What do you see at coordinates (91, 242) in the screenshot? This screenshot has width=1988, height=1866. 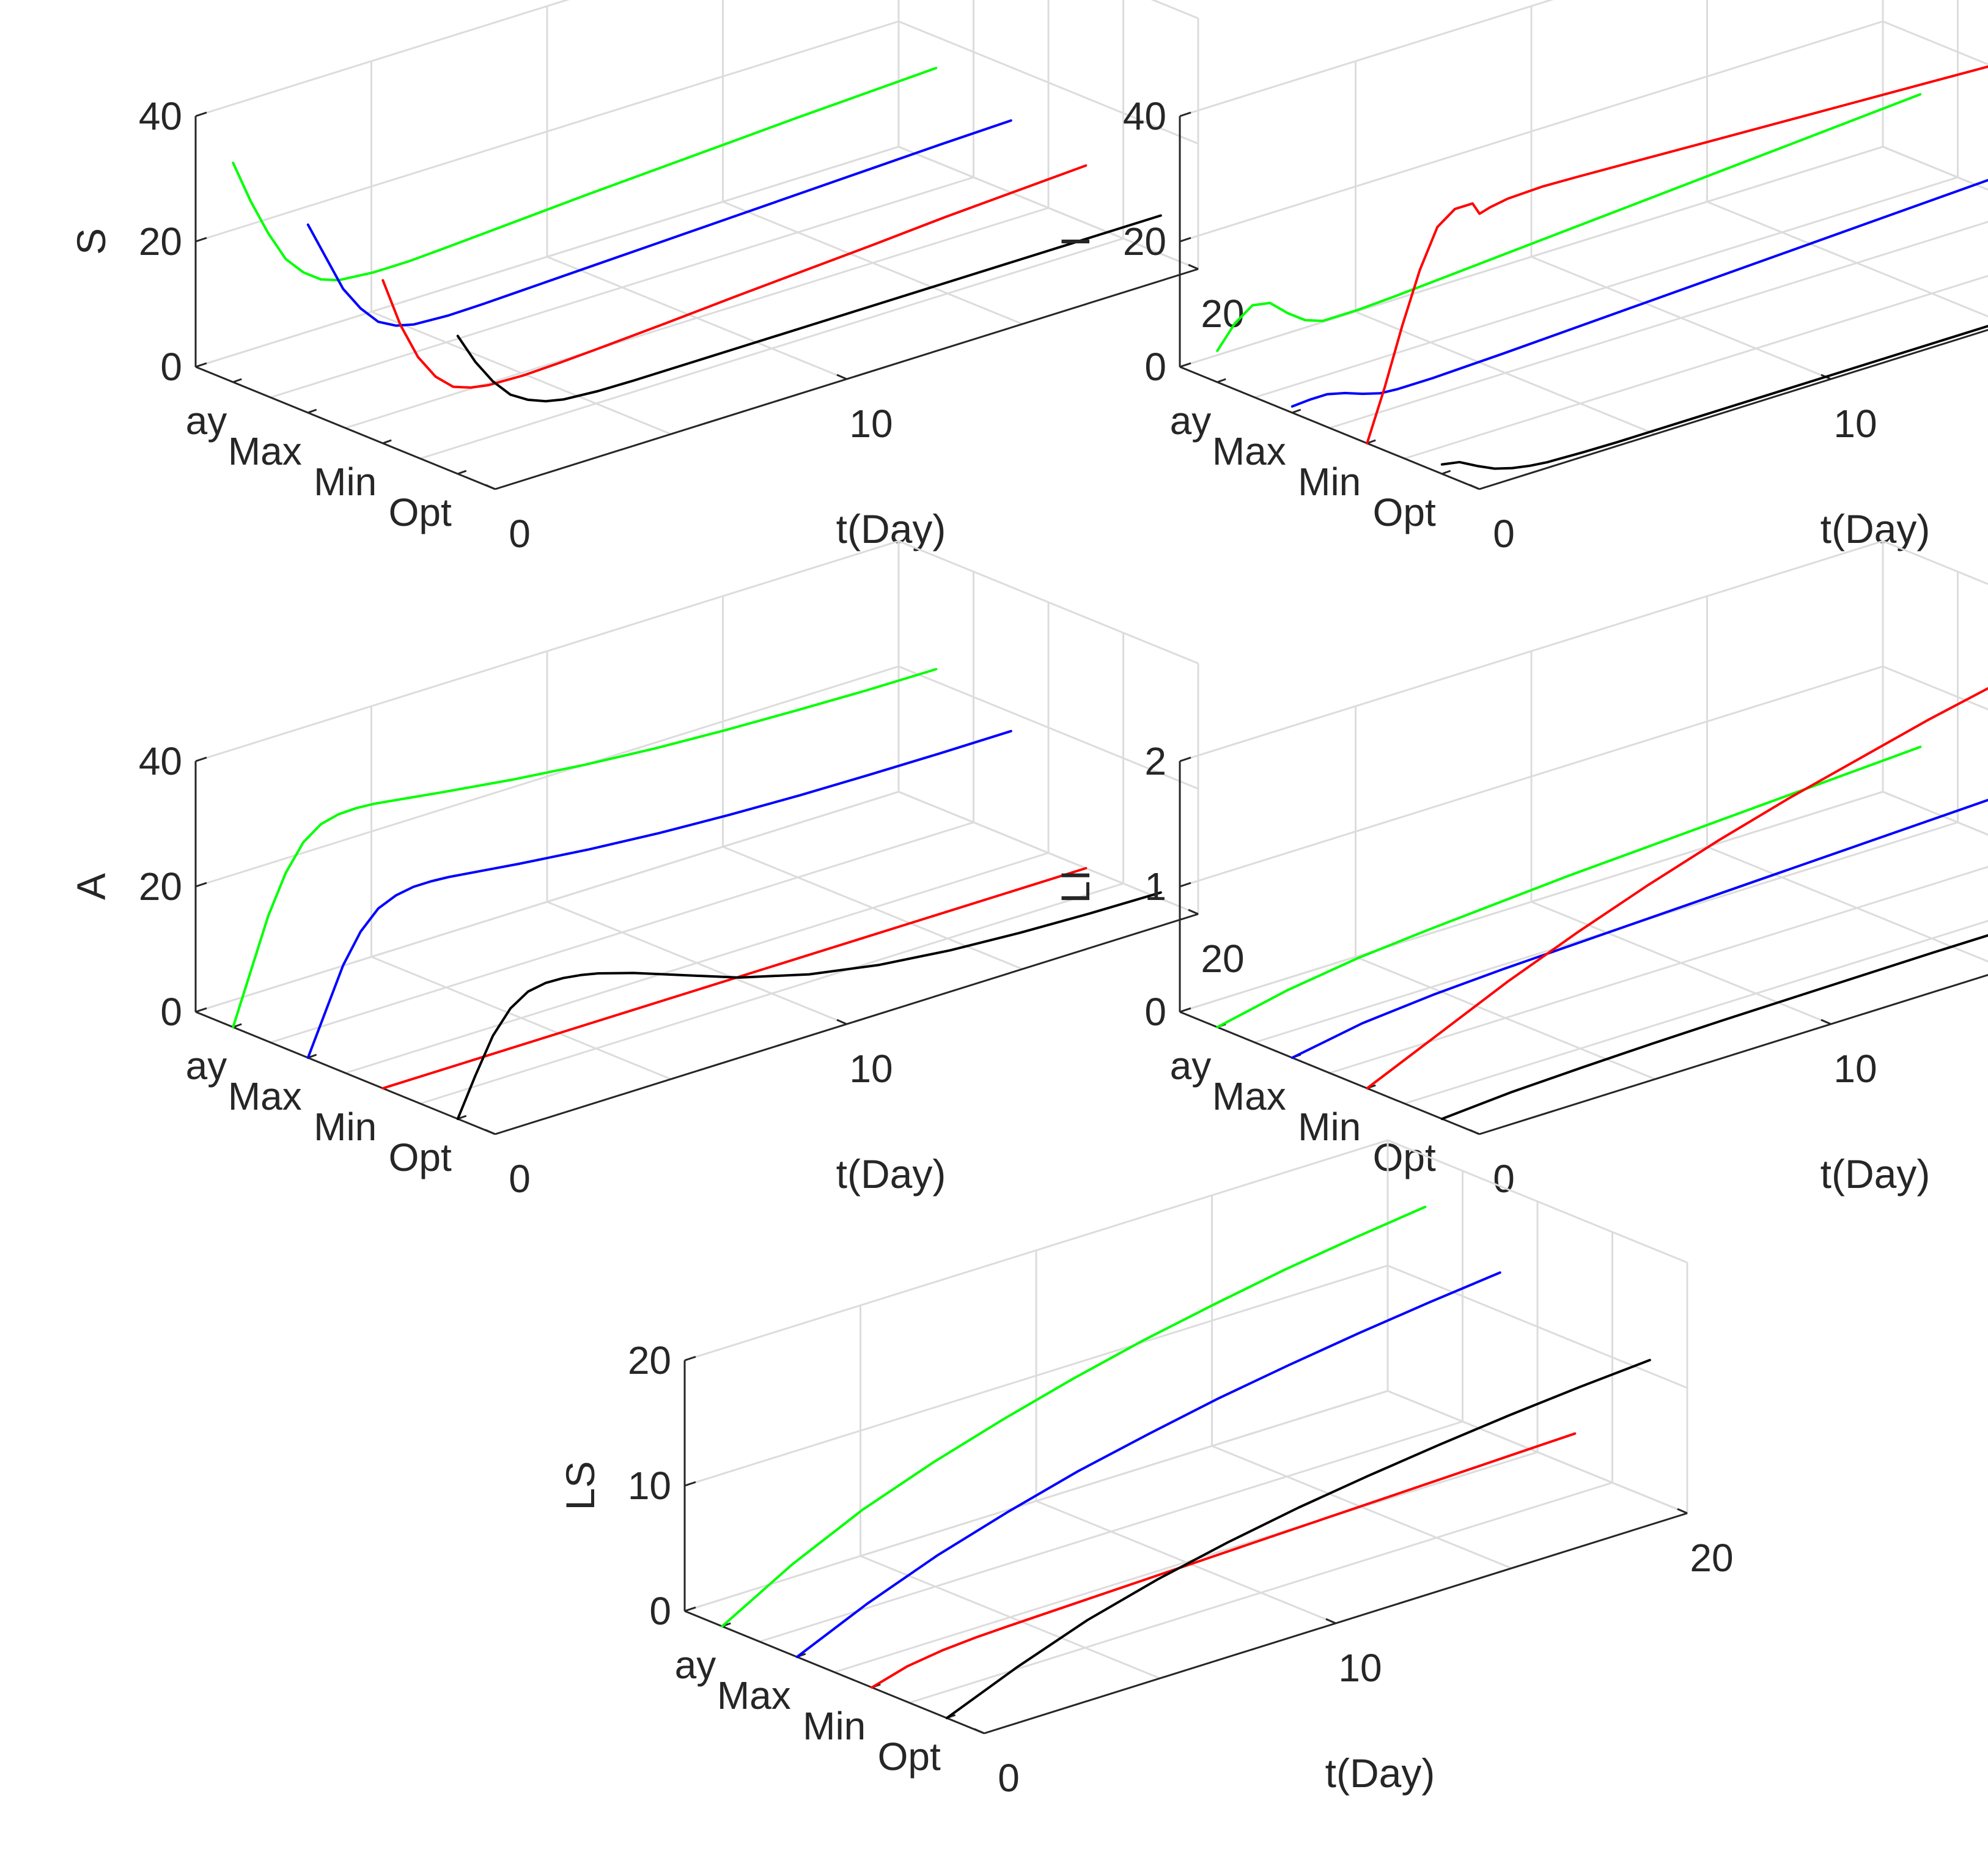 I see `z-axis-label: S` at bounding box center [91, 242].